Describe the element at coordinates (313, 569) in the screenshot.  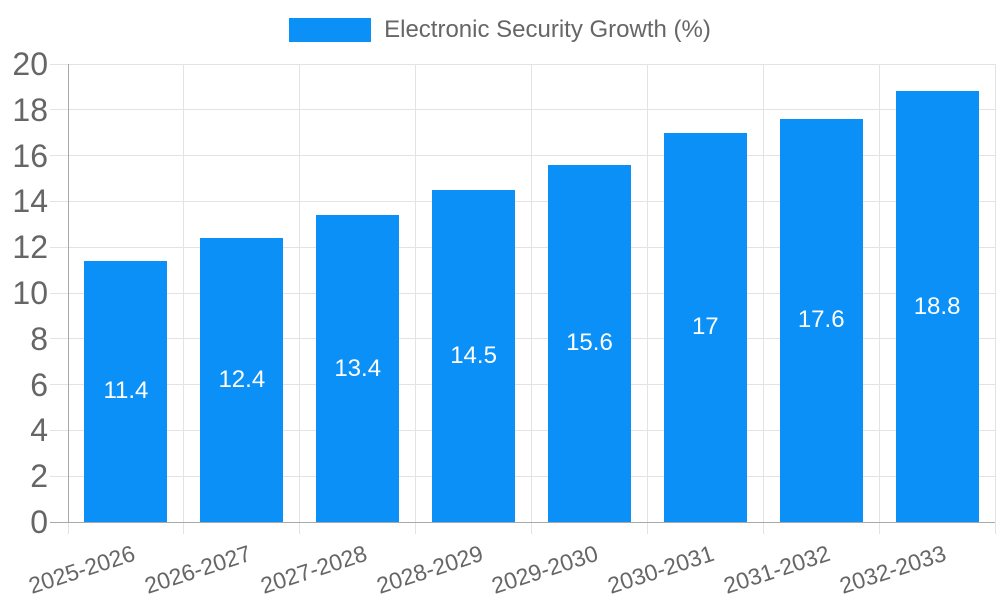
I see `x-tick-label: 2027-2028` at that location.